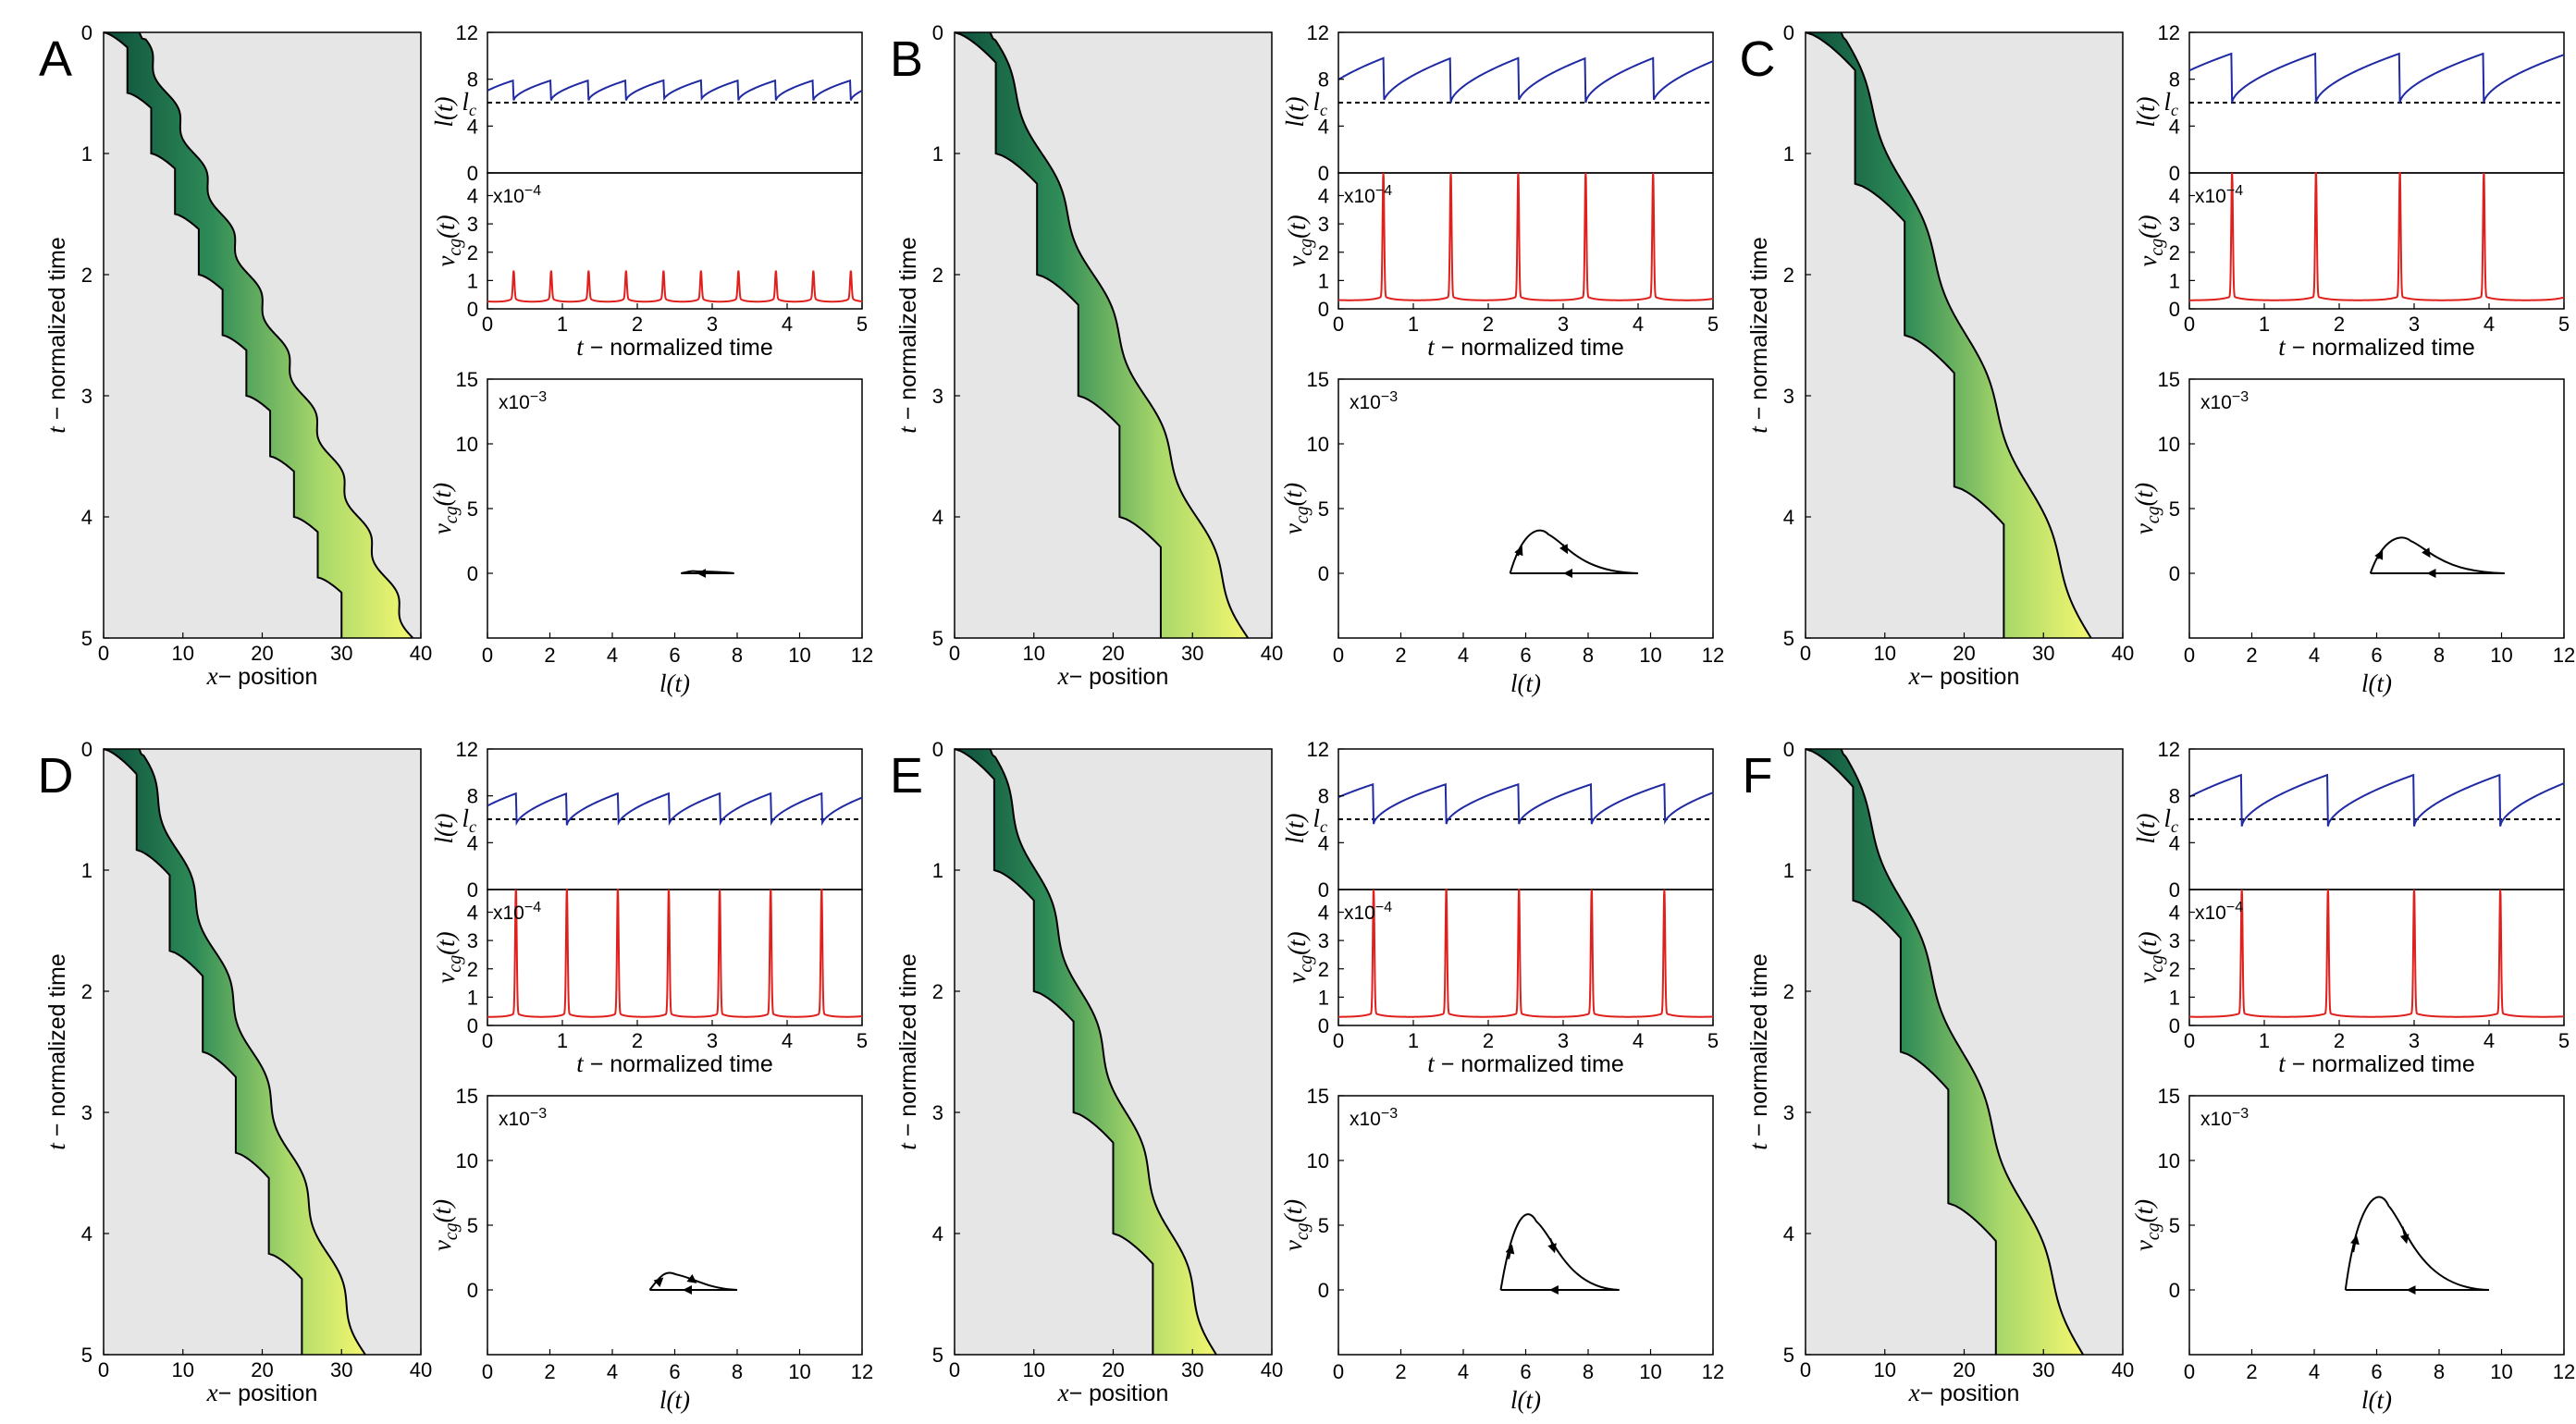  Describe the element at coordinates (637, 324) in the screenshot. I see `x-tick-label: 2` at that location.